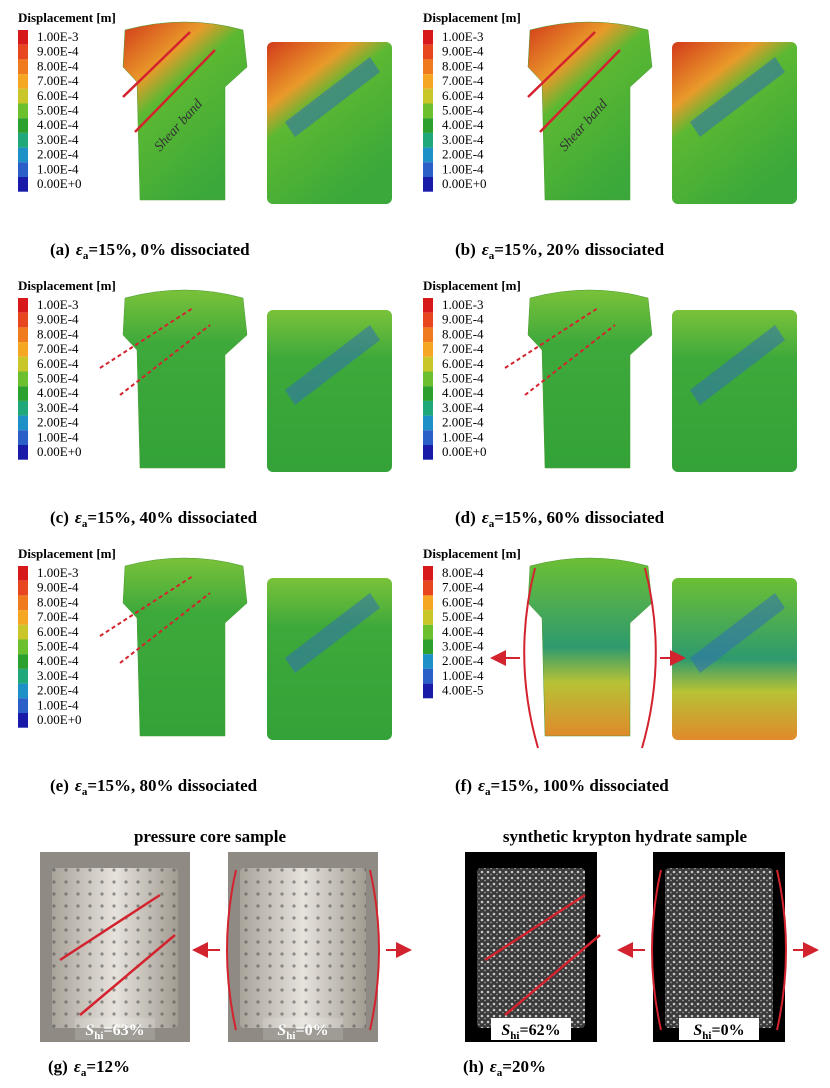 This screenshot has height=1088, width=830. Describe the element at coordinates (472, 285) in the screenshot. I see `legend-title: Displacement [m]` at that location.